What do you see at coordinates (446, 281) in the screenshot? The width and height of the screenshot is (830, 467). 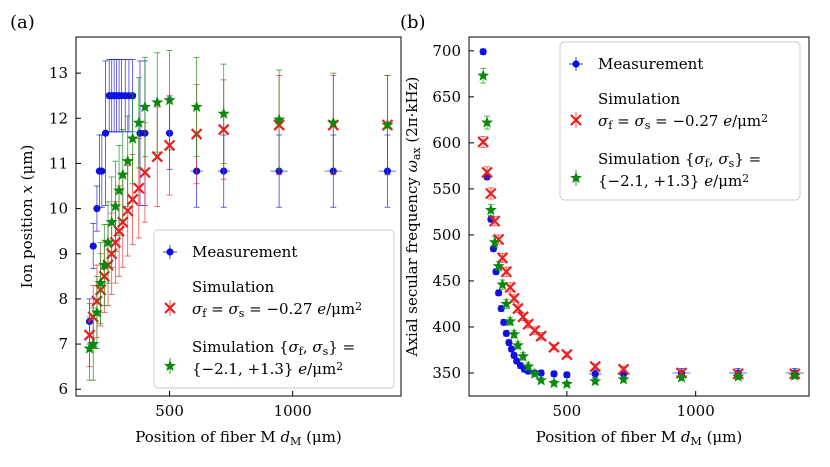 I see `panel-b-ytick-label: 450` at bounding box center [446, 281].